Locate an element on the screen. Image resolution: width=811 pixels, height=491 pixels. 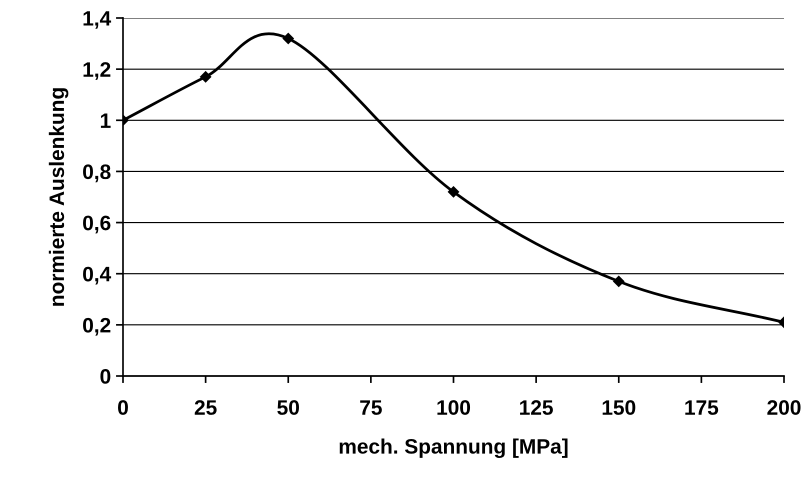
x-tick-label: 25 is located at coordinates (205, 407).